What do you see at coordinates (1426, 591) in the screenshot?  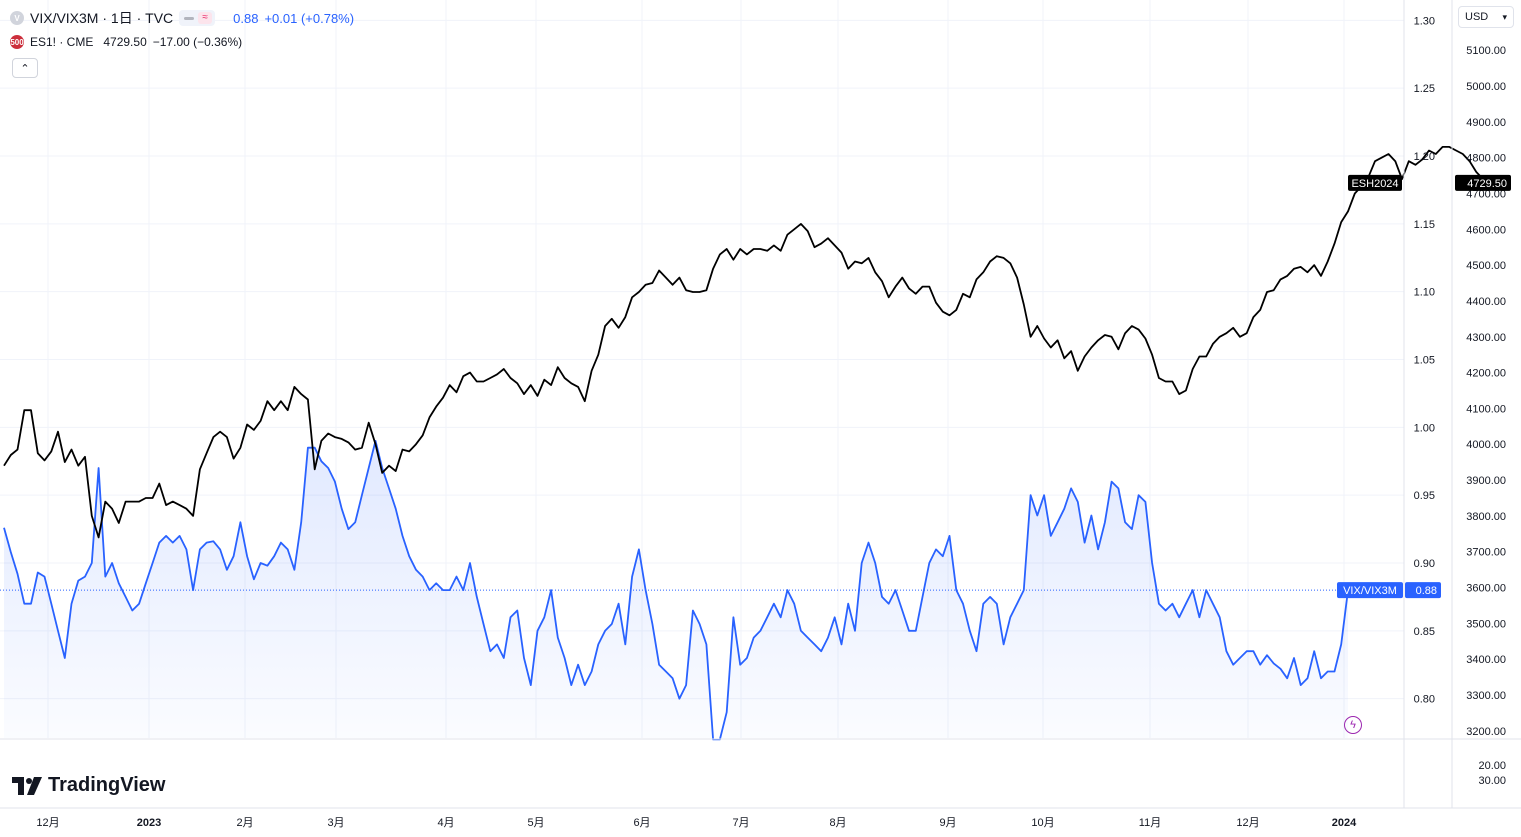 I see `last-value-tag-text: 0.88` at bounding box center [1426, 591].